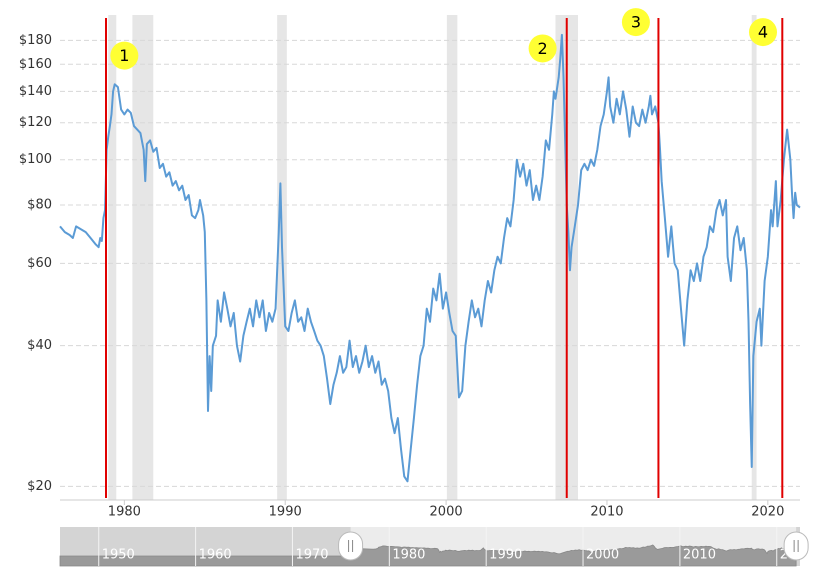  Describe the element at coordinates (35, 64) in the screenshot. I see `y-tick-label: $160` at that location.